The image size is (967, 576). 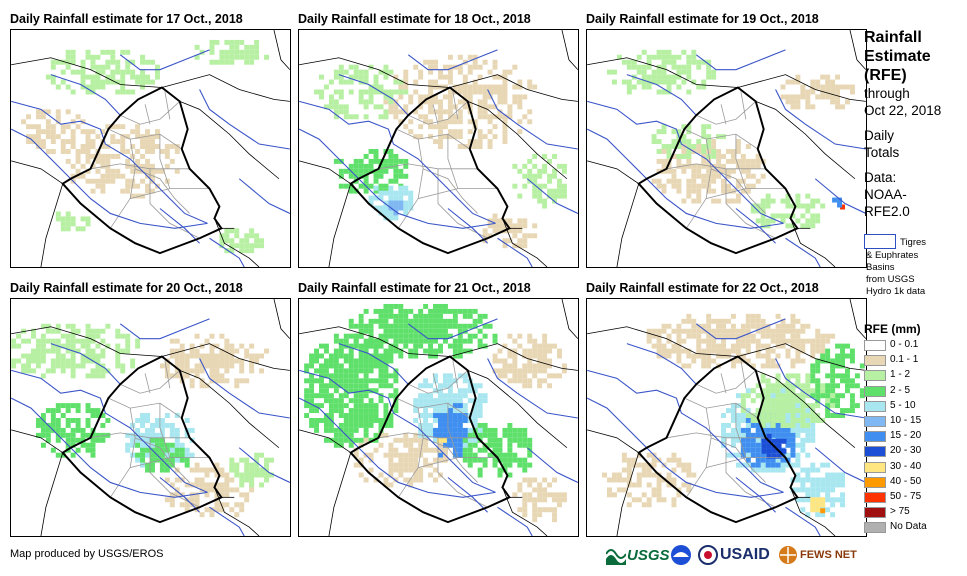 What do you see at coordinates (913, 242) in the screenshot?
I see `basin-text-1: Tigres` at bounding box center [913, 242].